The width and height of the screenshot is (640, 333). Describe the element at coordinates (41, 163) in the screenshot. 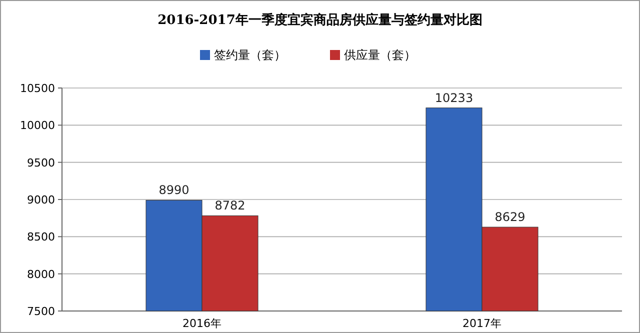

I see `y-tick-label: 9500` at that location.